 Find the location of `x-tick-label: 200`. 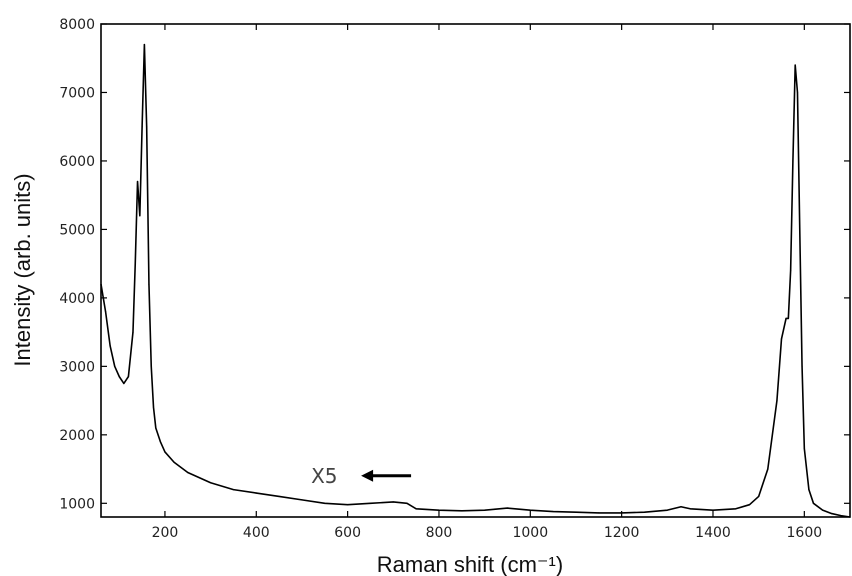

x-tick-label: 200 is located at coordinates (165, 533).